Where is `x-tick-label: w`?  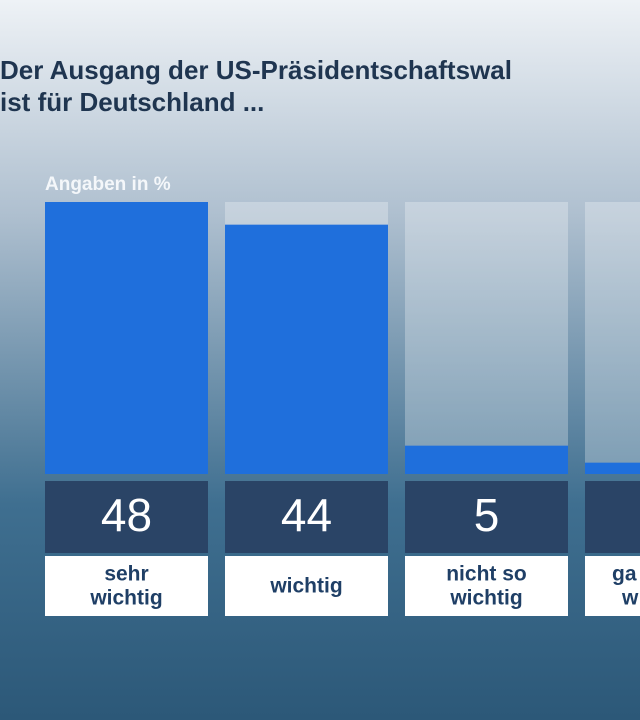 x-tick-label: w is located at coordinates (630, 598).